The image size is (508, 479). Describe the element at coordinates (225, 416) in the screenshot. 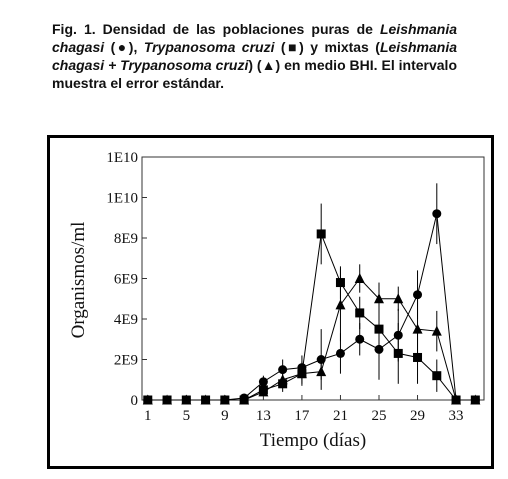

I see `x-tick-label: 9` at that location.